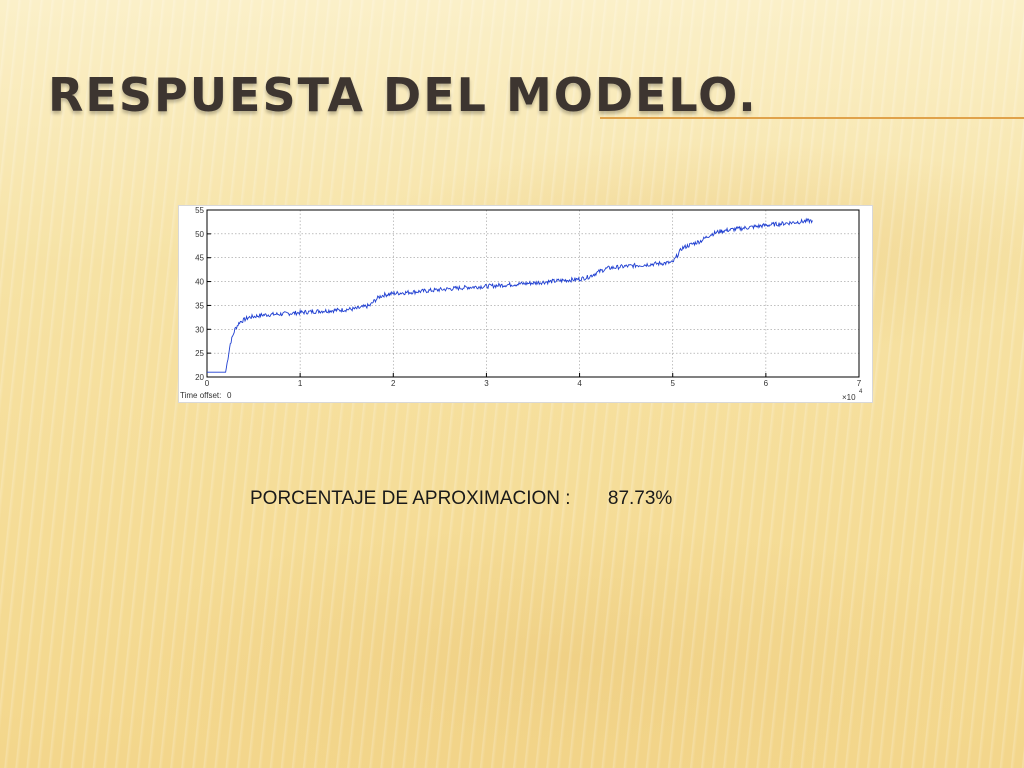 Image resolution: width=1024 pixels, height=768 pixels. What do you see at coordinates (812, 118) in the screenshot?
I see `title-rule` at bounding box center [812, 118].